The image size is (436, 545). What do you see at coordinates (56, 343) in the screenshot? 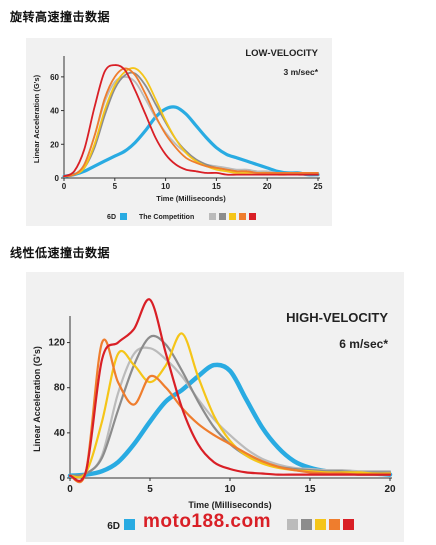
I see `y-tick-label: 120` at bounding box center [56, 343].